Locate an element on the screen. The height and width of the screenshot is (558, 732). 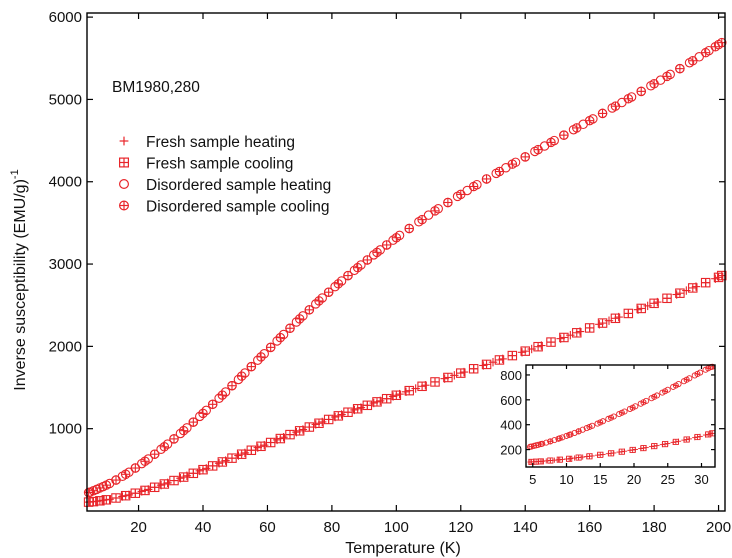
y-axis-label-text: Inverse susceptibility (EMU/g) is located at coordinates (20, 285).